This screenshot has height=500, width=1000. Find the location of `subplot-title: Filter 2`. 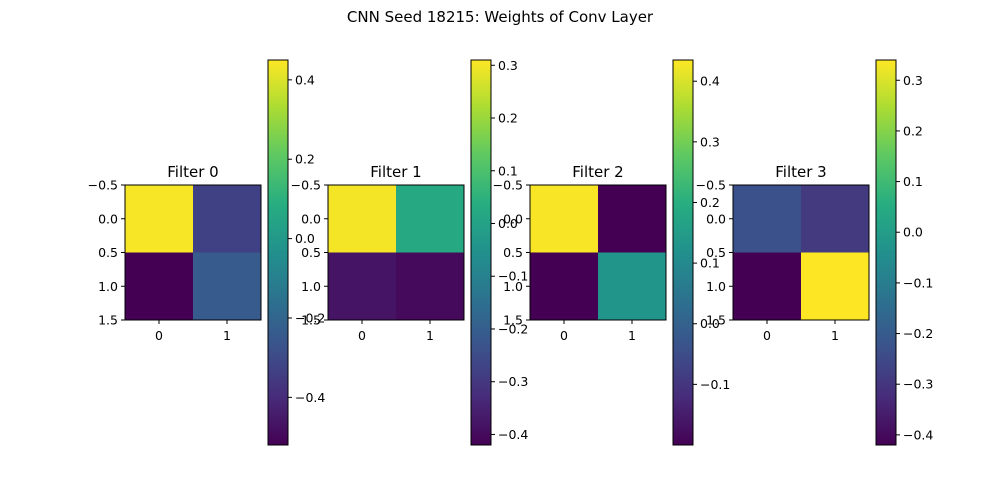

subplot-title: Filter 2 is located at coordinates (597, 172).